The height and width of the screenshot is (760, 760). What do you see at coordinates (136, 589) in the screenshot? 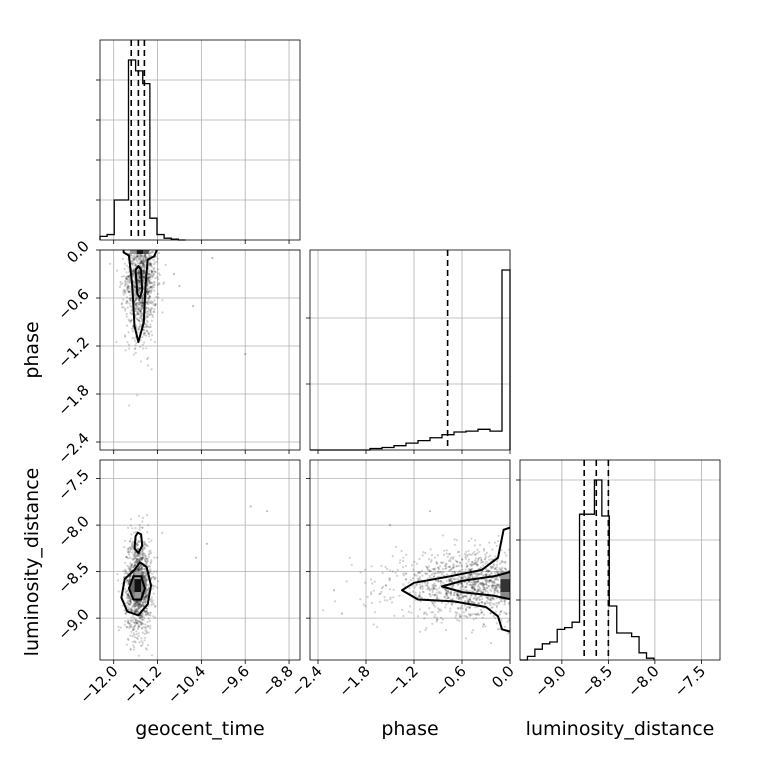
I see `contour-outer` at bounding box center [136, 589].